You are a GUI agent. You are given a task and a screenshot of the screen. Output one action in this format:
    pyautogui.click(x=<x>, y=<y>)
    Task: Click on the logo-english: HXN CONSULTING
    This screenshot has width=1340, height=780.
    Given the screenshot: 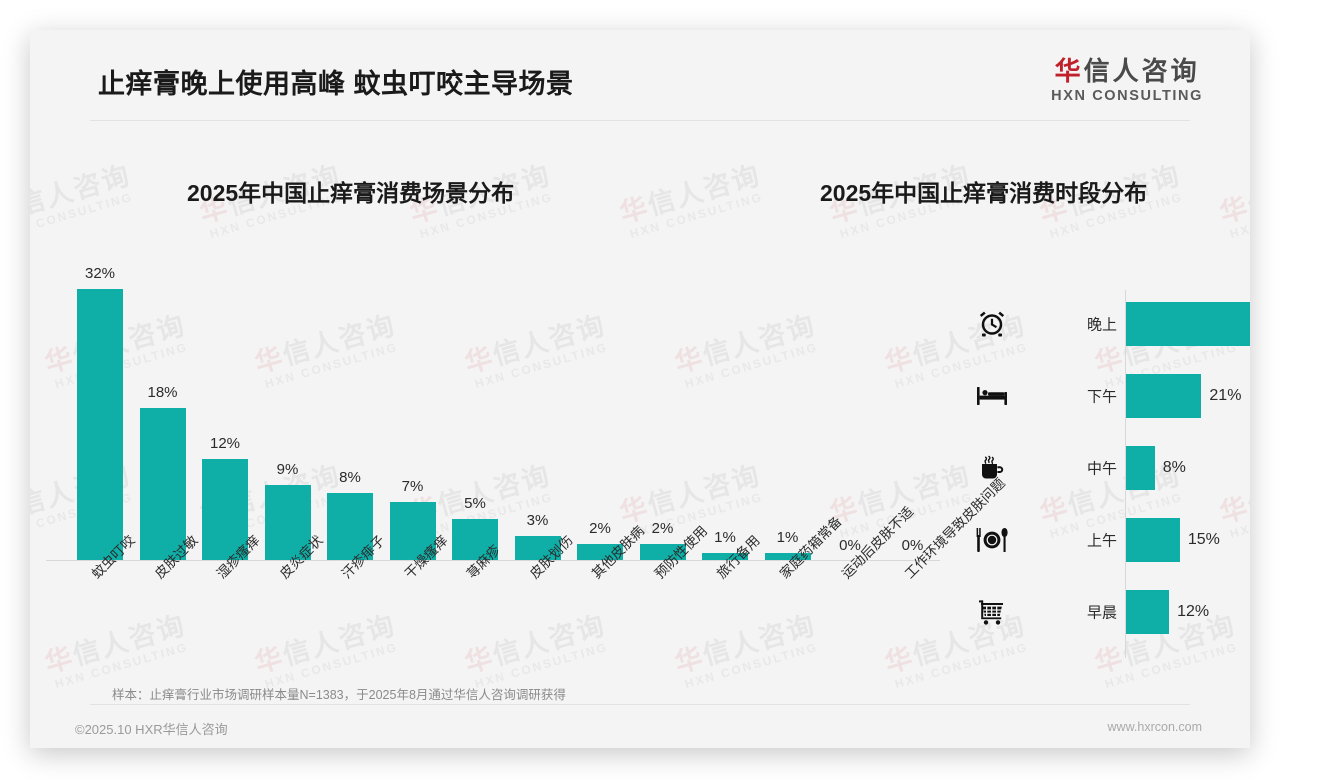 What is the action you would take?
    pyautogui.click(x=1127, y=95)
    